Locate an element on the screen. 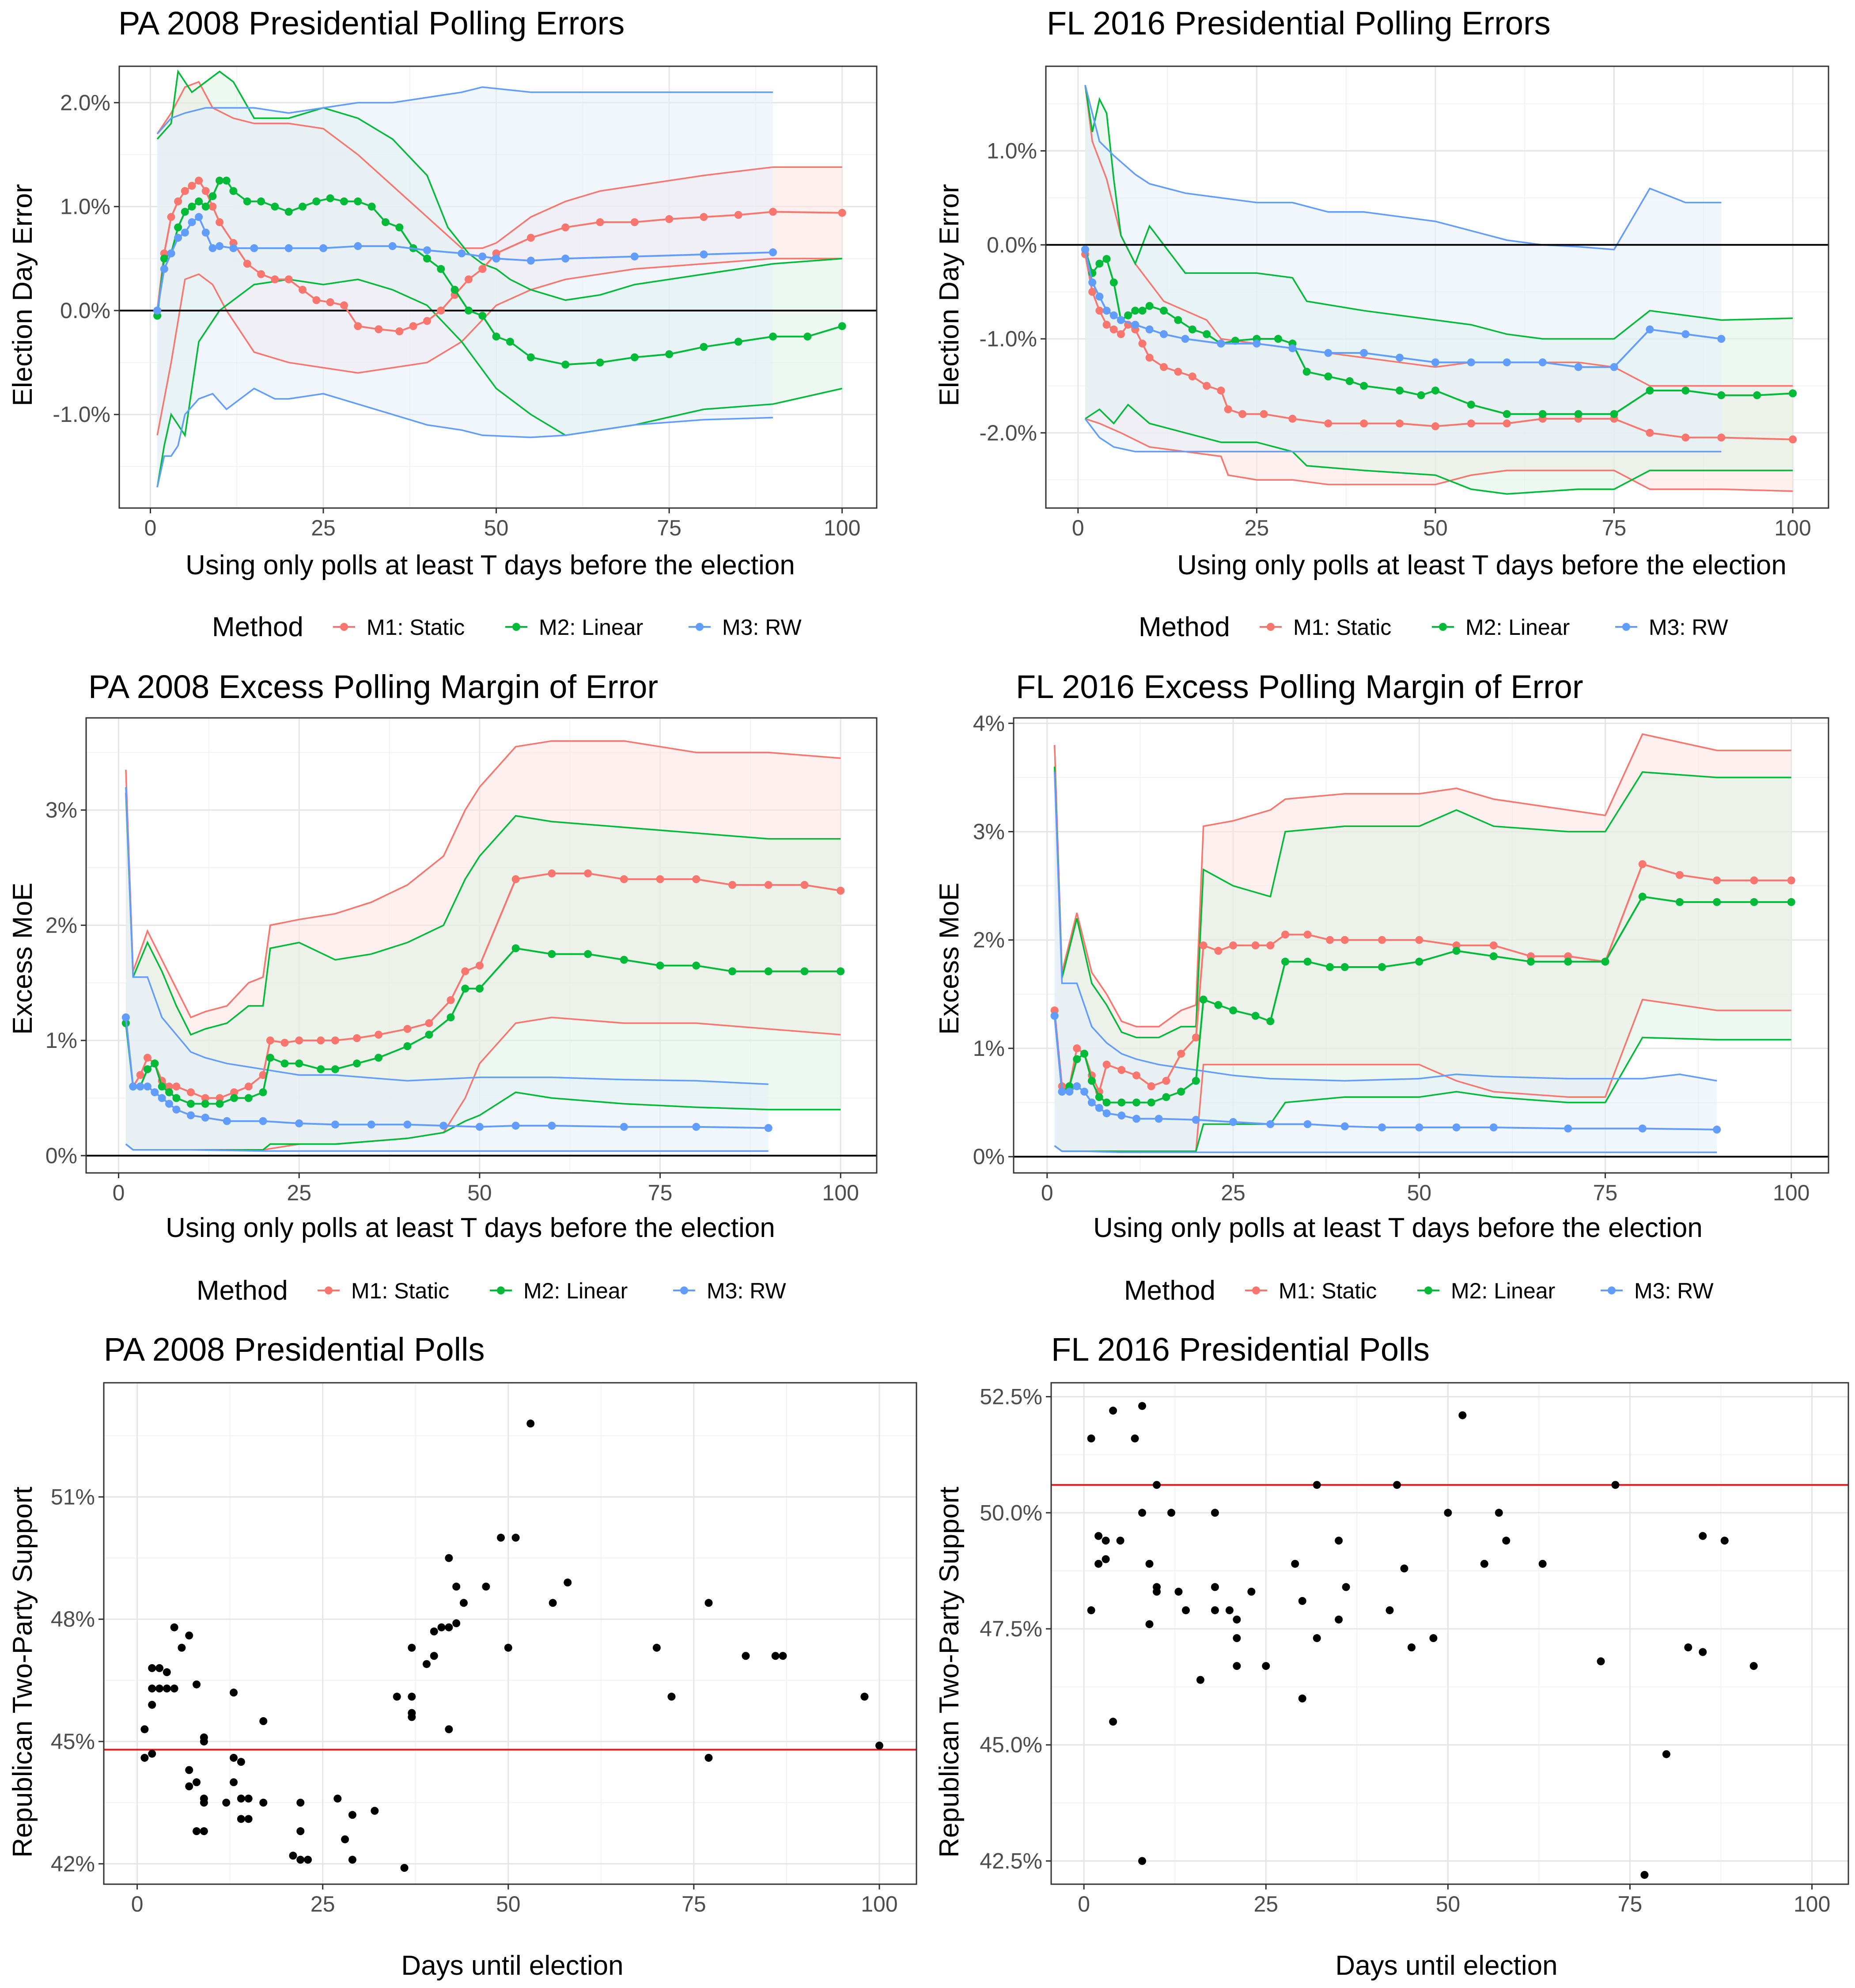 The height and width of the screenshot is (1988, 1855). lower-bound-m2 is located at coordinates (1439, 449).